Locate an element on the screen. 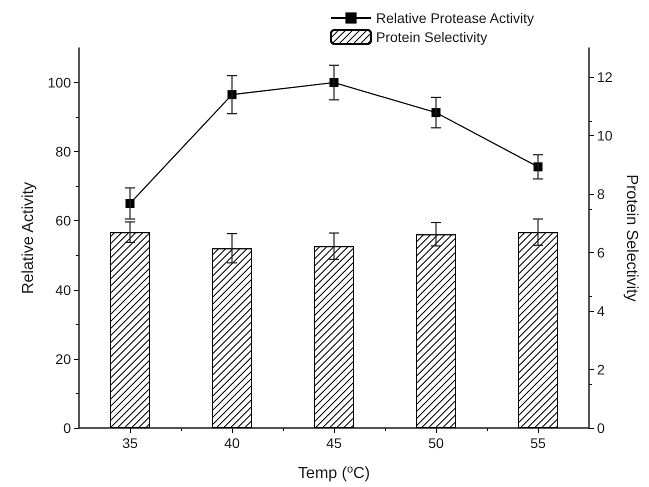 This screenshot has width=649, height=487. y2-tick-label: 6 is located at coordinates (601, 252).